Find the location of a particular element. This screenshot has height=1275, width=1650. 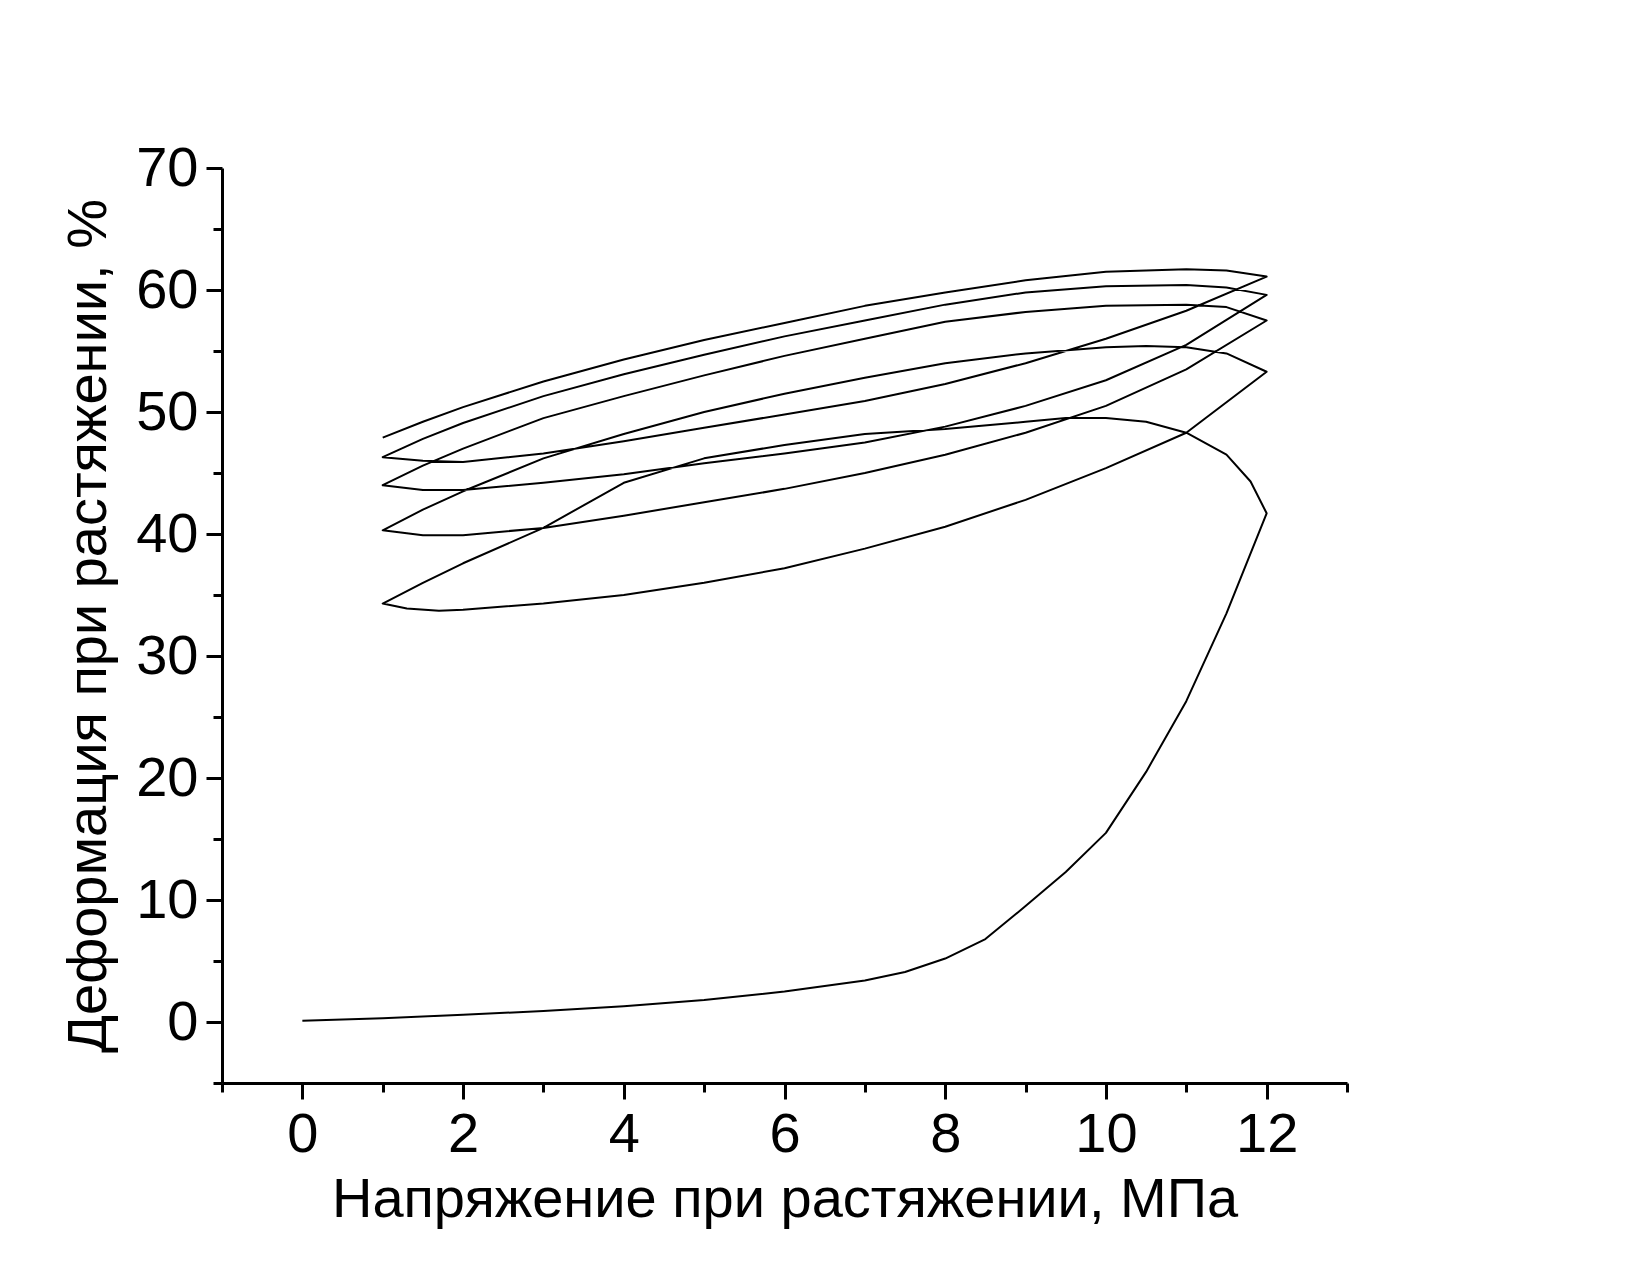

x-tick-label: 6 is located at coordinates (785, 1132).